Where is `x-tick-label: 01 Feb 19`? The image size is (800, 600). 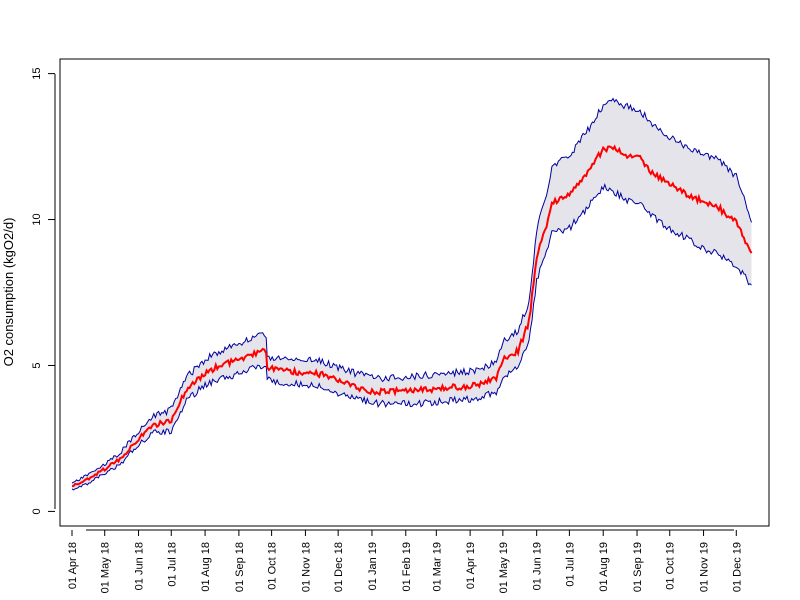
x-tick-label: 01 Feb 19 is located at coordinates (407, 567).